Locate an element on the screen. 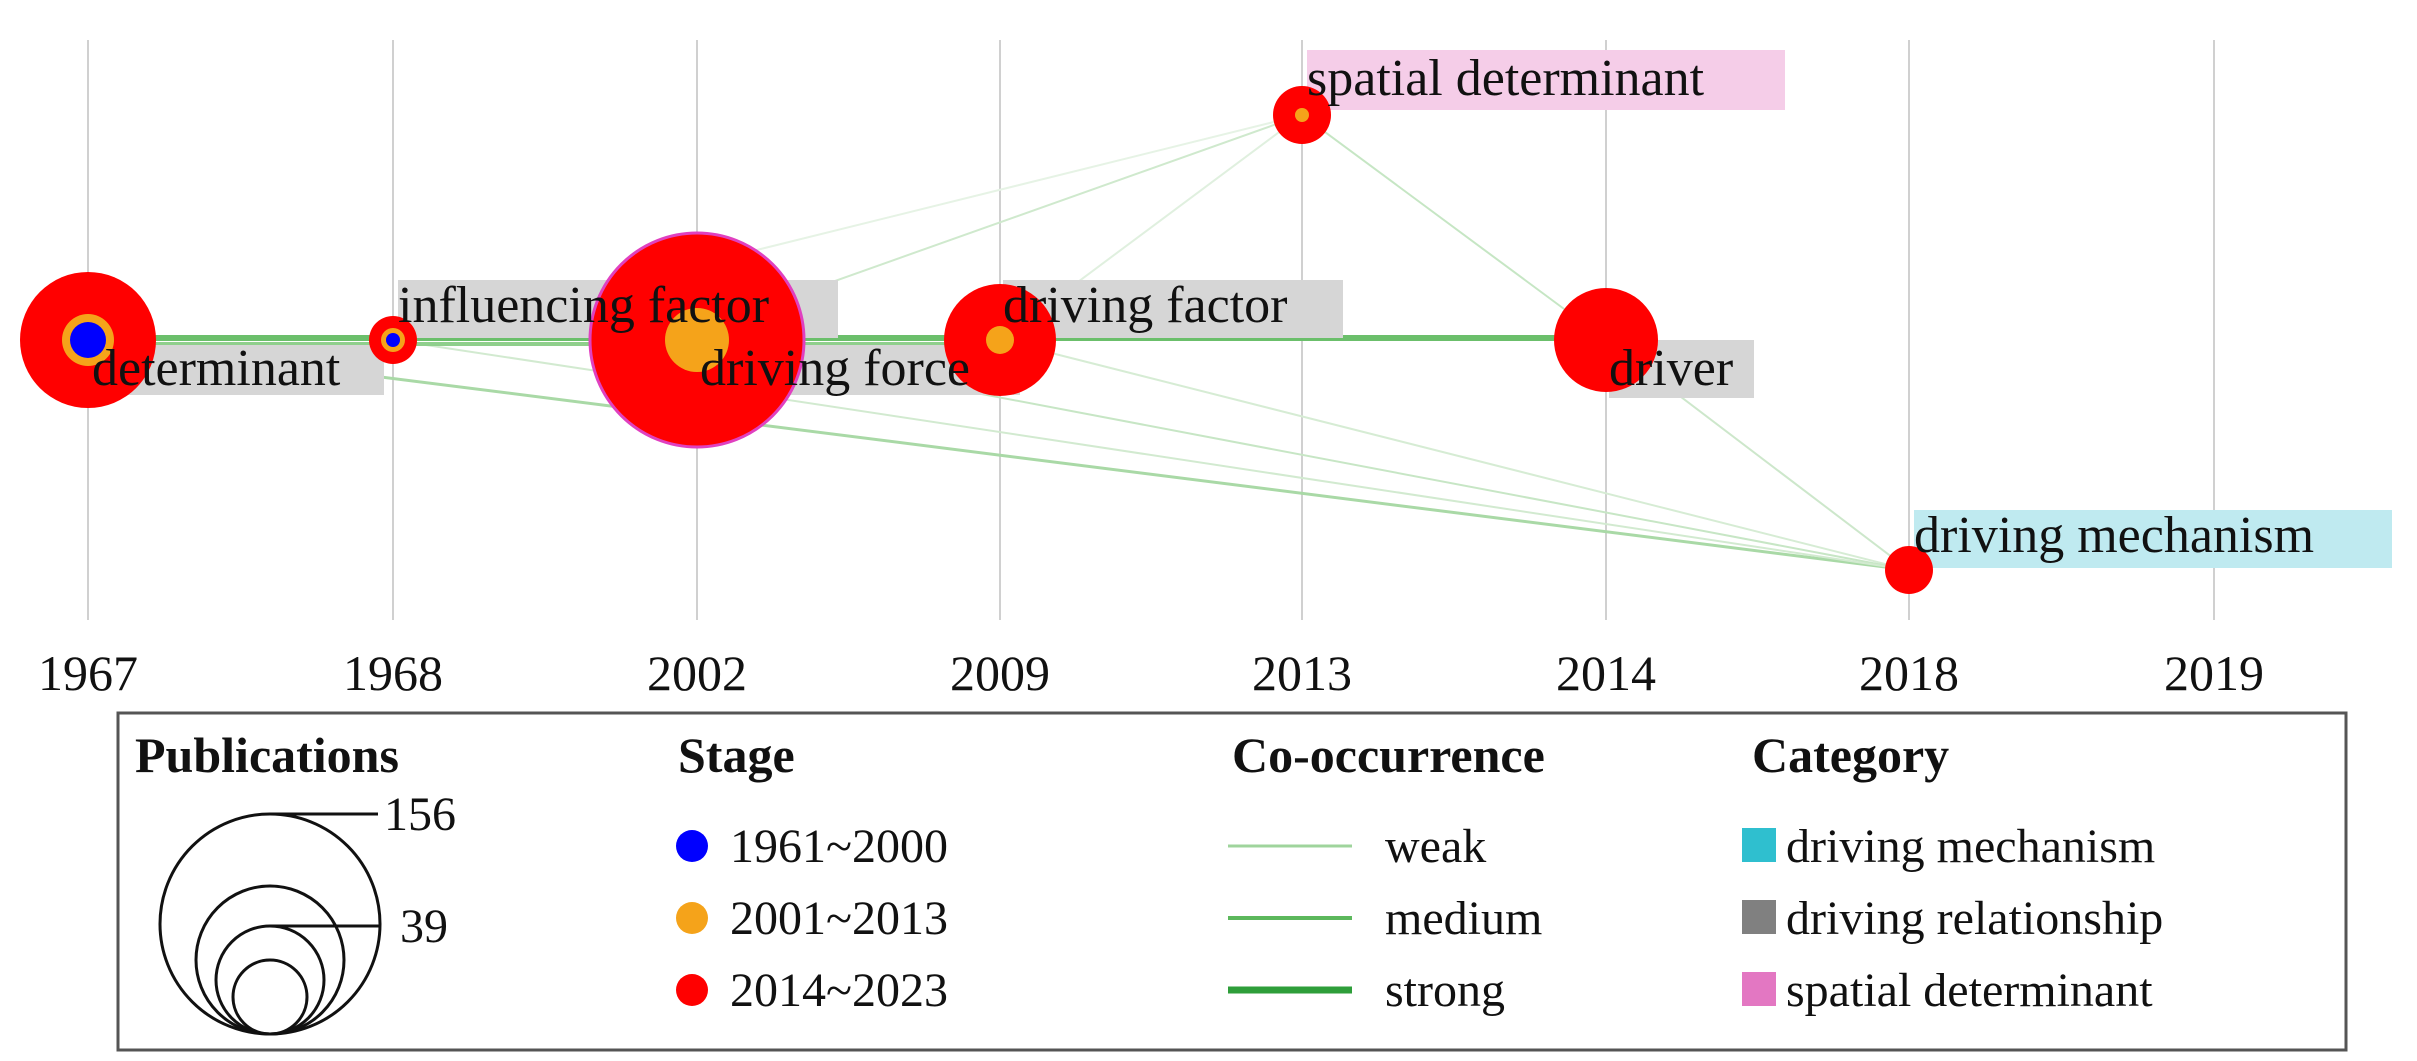 The image size is (2417, 1061). cooccurrence-label: medium is located at coordinates (1463, 918).